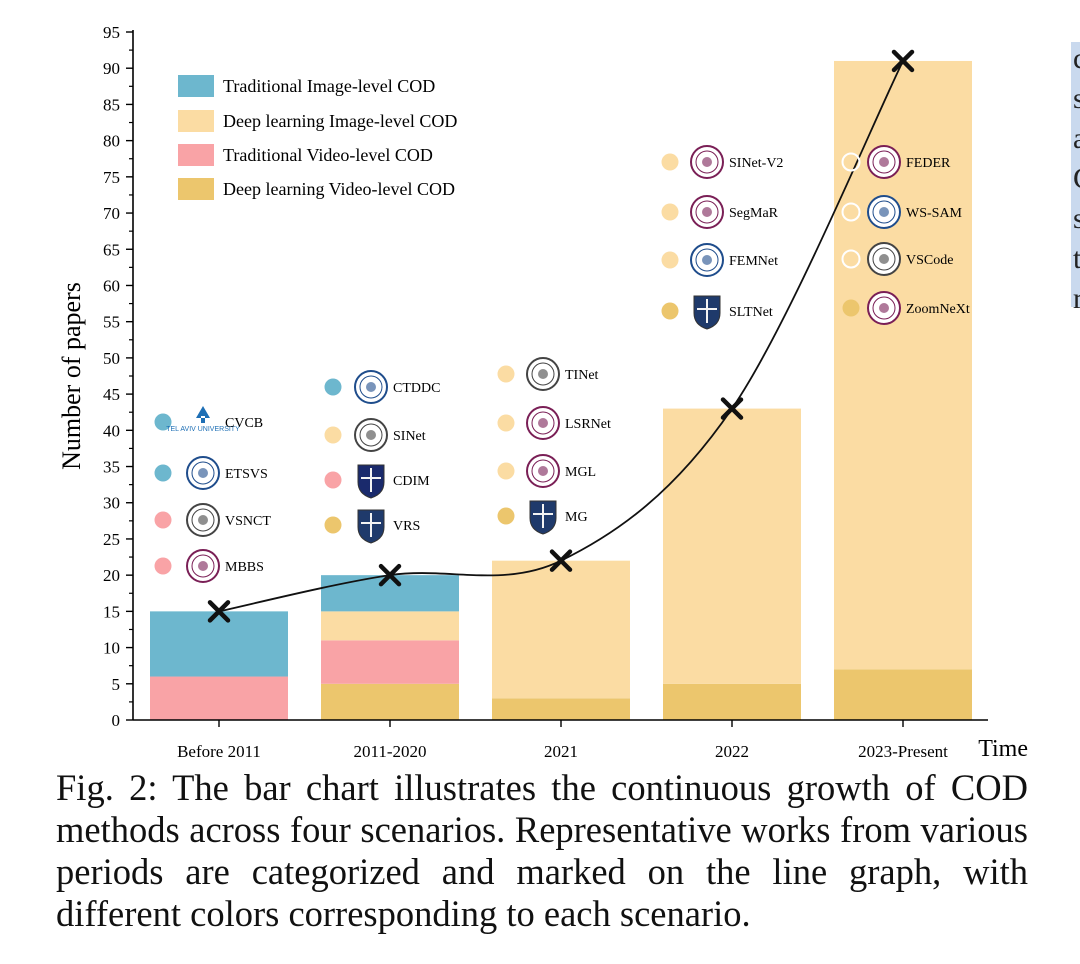  What do you see at coordinates (934, 213) in the screenshot?
I see `method-label-ws-sam: WS-SAM` at bounding box center [934, 213].